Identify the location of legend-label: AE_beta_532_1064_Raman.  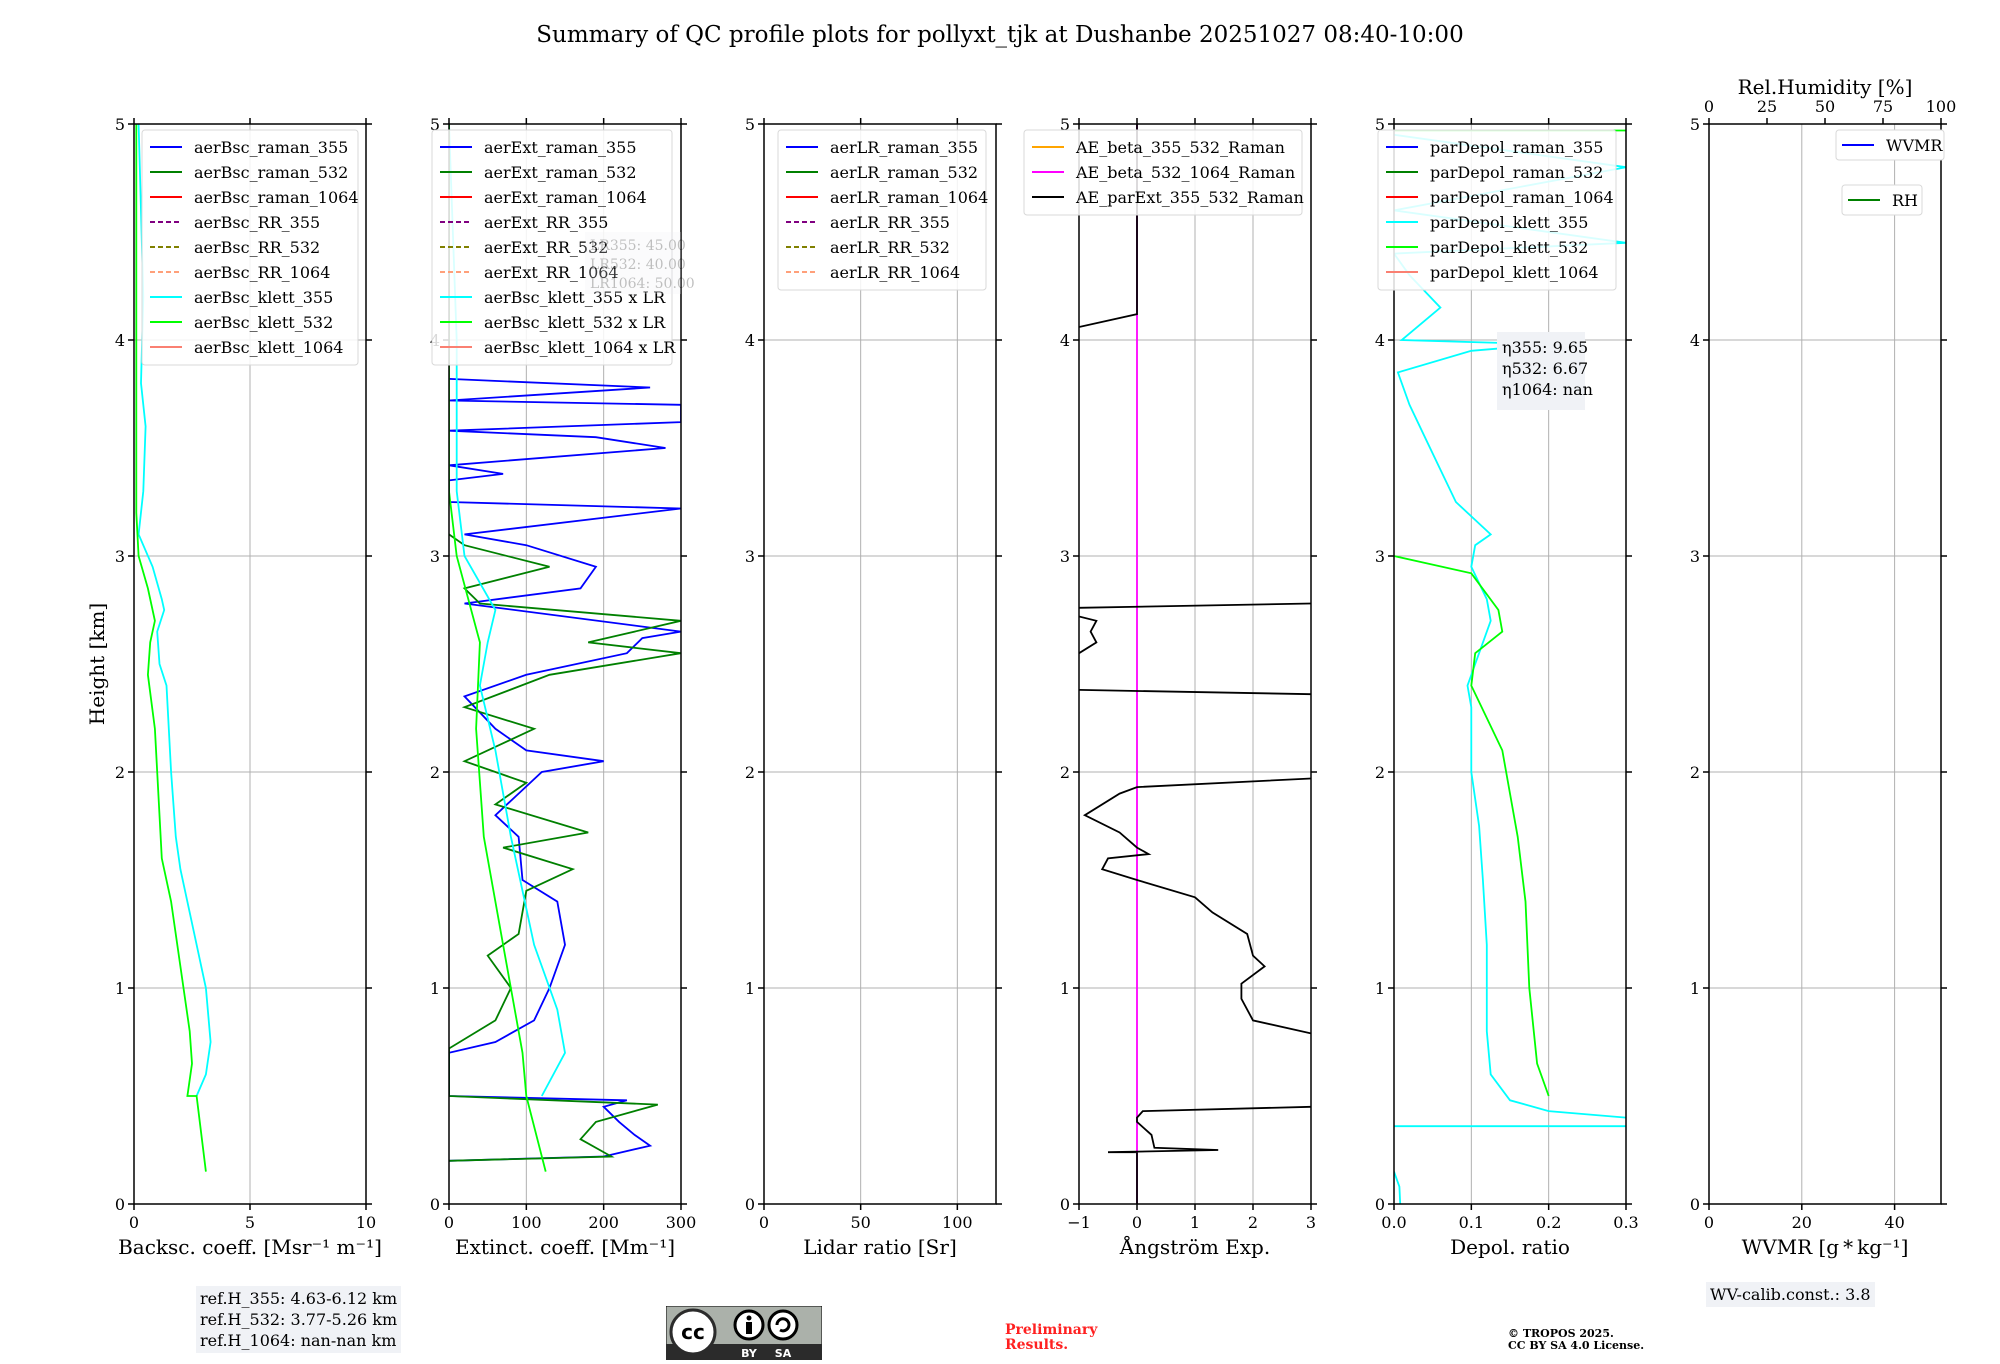
(1185, 172).